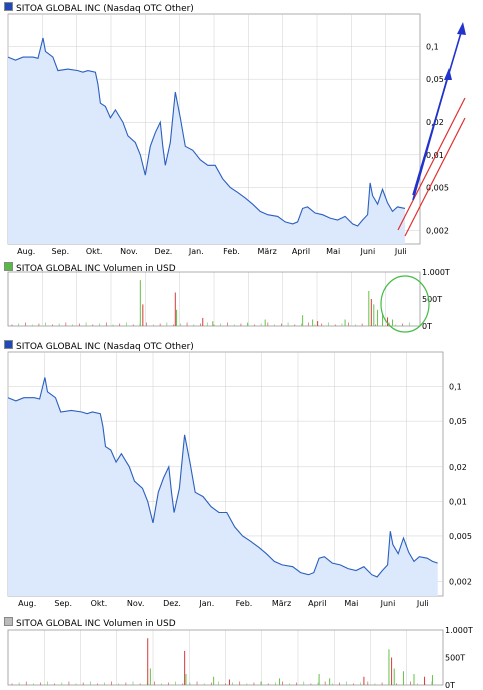  Describe the element at coordinates (458, 467) in the screenshot. I see `price-tick-label: 0,02` at that location.